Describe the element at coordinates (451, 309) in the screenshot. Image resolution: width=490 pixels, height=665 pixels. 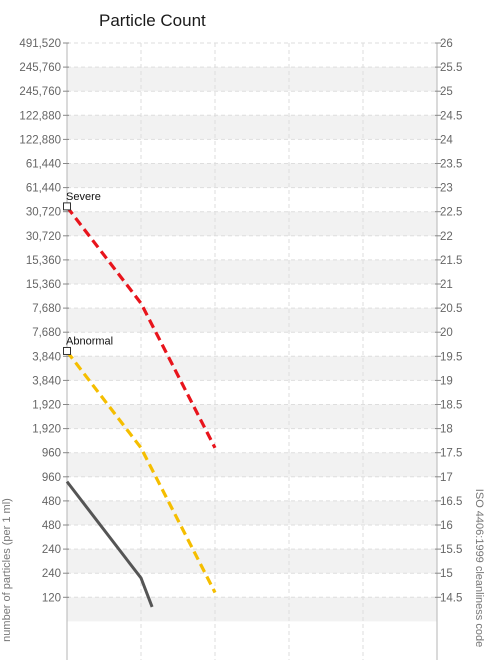
I see `right-tick-label: 20.5` at that location.